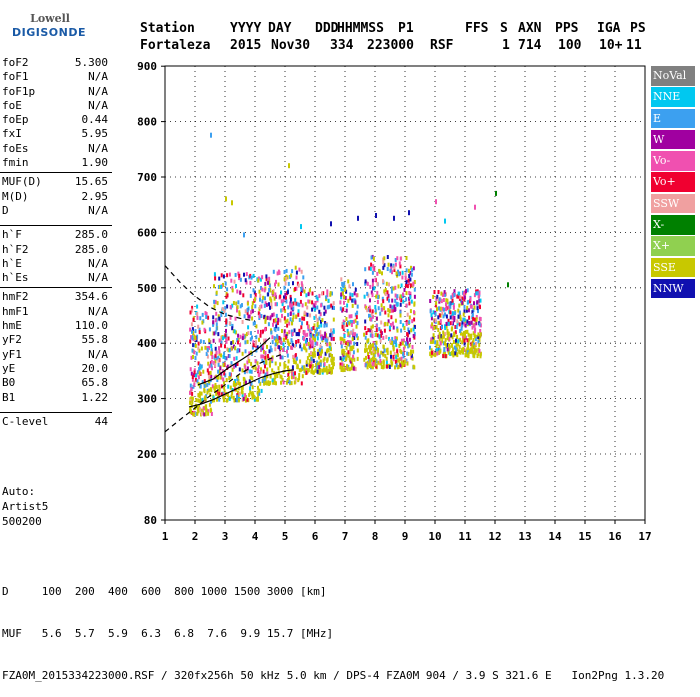  I want to click on y-tick-label: 300, so click(147, 399).